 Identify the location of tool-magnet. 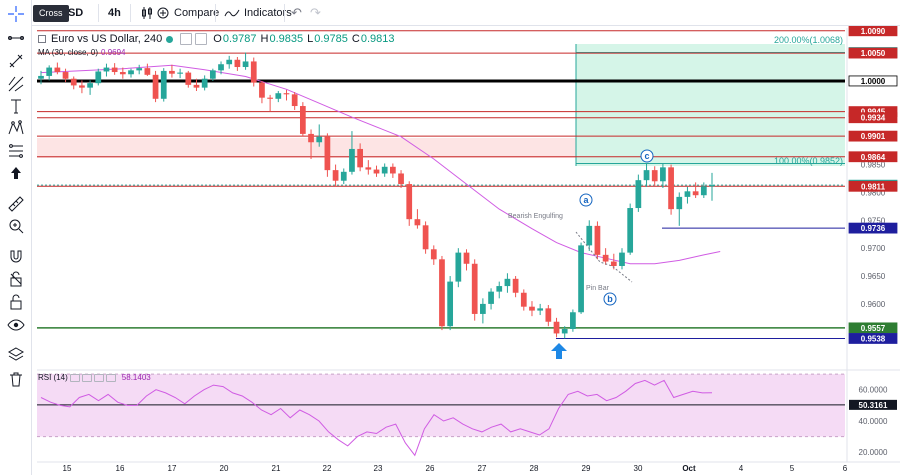
(16, 256).